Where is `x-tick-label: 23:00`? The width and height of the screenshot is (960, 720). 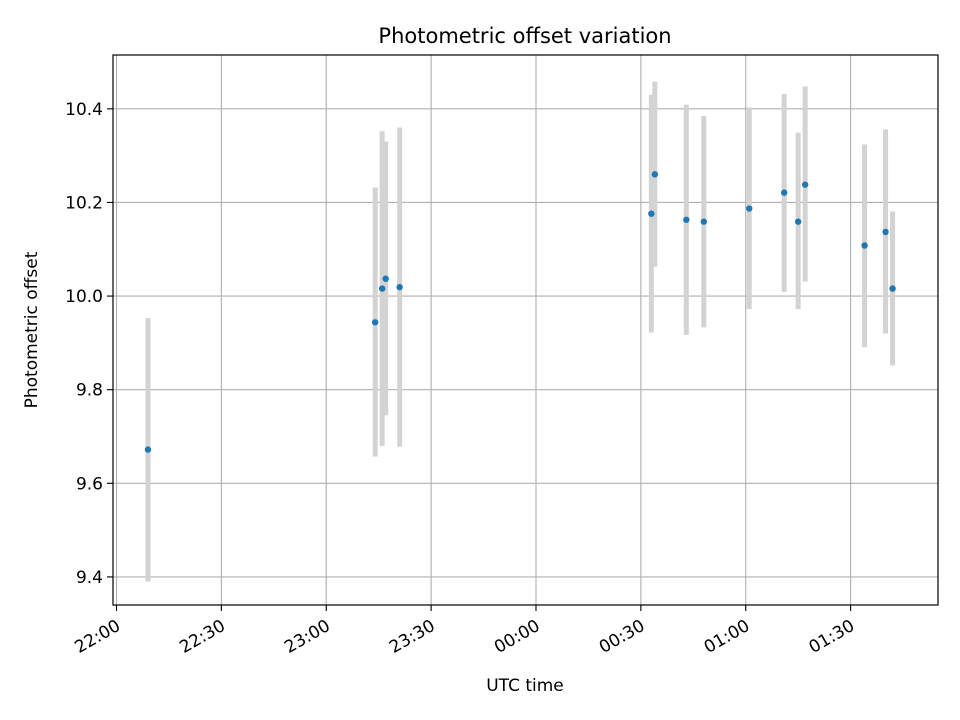 x-tick-label: 23:00 is located at coordinates (307, 637).